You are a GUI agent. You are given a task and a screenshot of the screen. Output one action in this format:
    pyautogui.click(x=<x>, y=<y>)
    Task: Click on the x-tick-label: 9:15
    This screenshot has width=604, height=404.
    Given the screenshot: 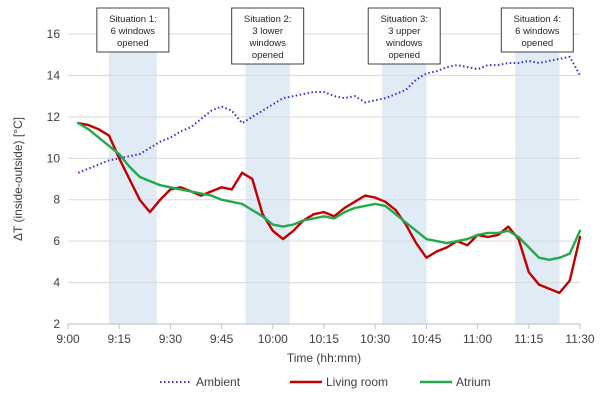 What is the action you would take?
    pyautogui.click(x=120, y=339)
    